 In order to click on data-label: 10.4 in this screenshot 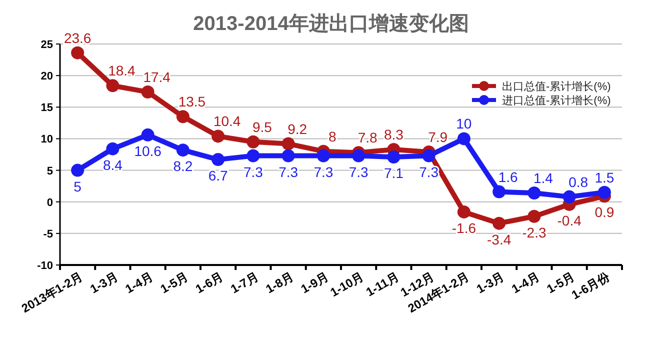, I will do `click(227, 121)`.